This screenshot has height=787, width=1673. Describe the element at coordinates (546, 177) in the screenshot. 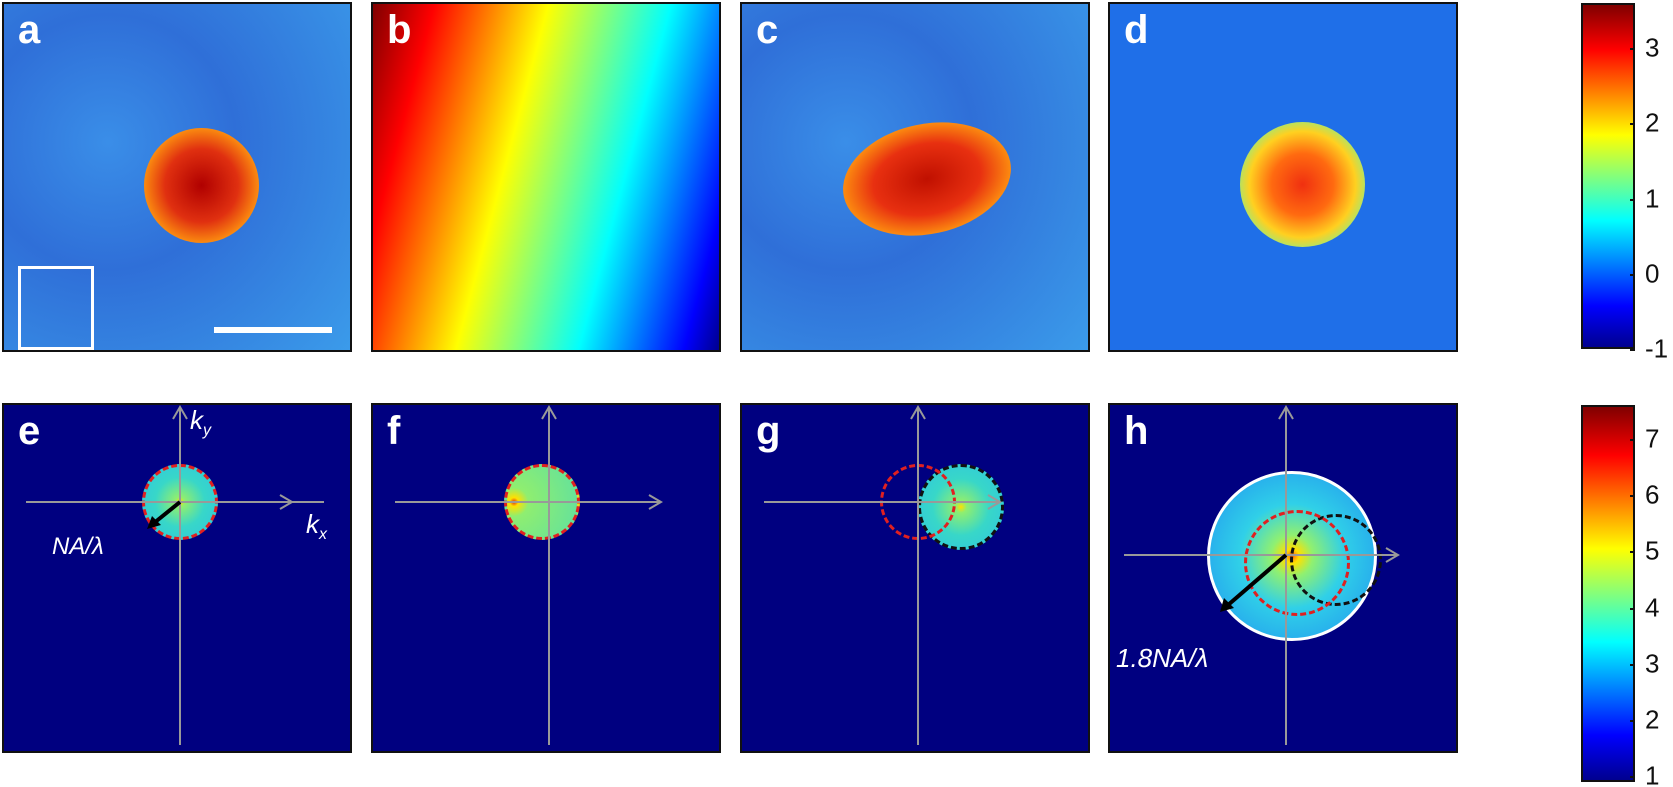

I see `panel-b: b` at that location.